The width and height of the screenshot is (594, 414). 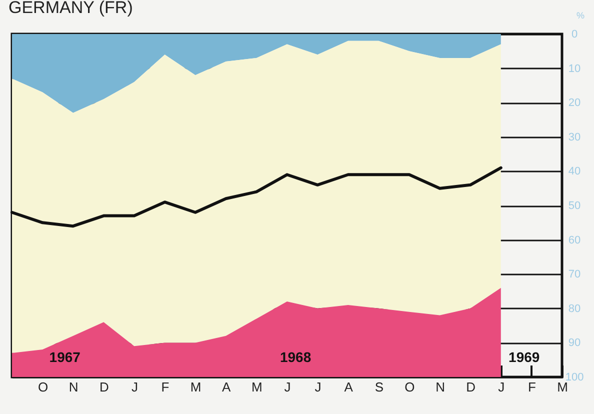 What do you see at coordinates (574, 240) in the screenshot?
I see `y-tick-label: 60` at bounding box center [574, 240].